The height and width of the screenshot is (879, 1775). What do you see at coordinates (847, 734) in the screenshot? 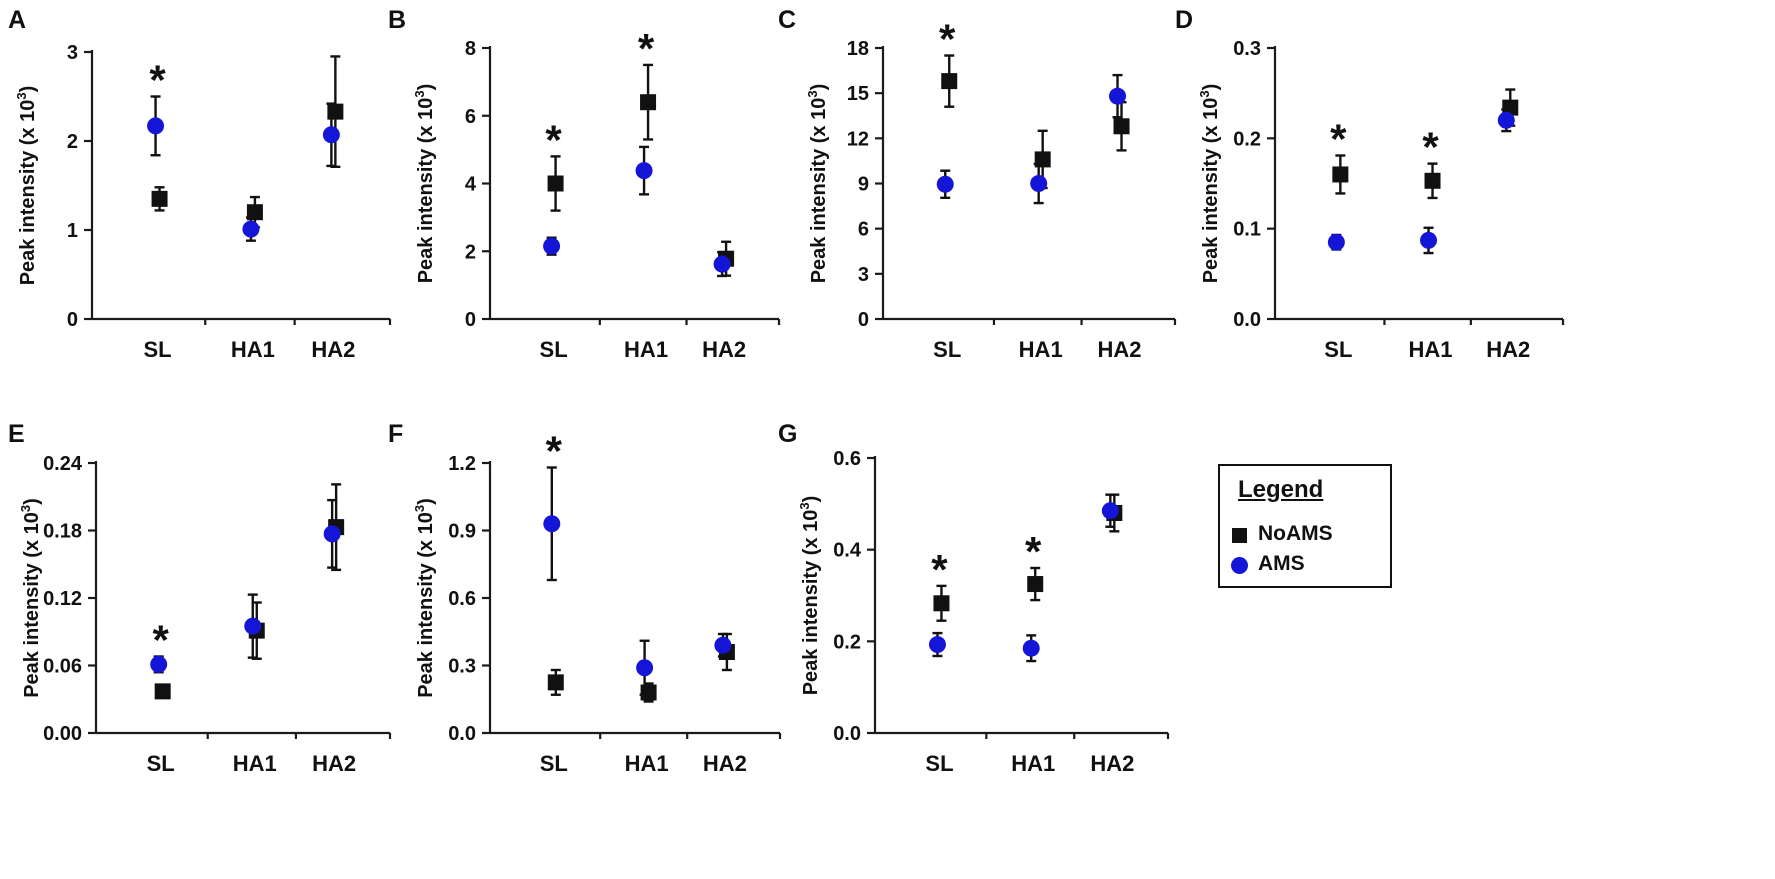
I see `panel-g-y-tick-label: 0.0` at bounding box center [847, 734].